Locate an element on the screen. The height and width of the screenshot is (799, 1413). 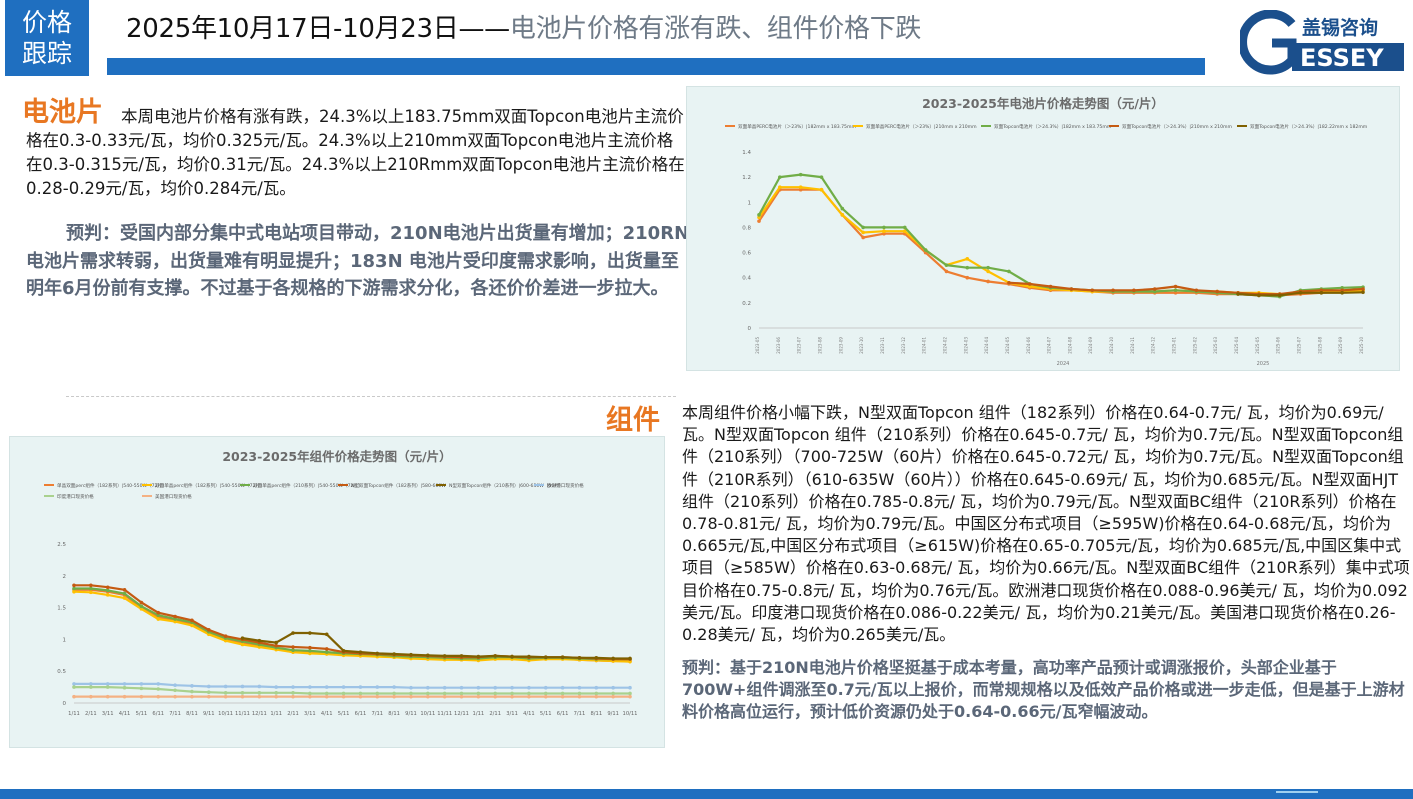
x-tick-label: 2023-08 is located at coordinates (819, 345).